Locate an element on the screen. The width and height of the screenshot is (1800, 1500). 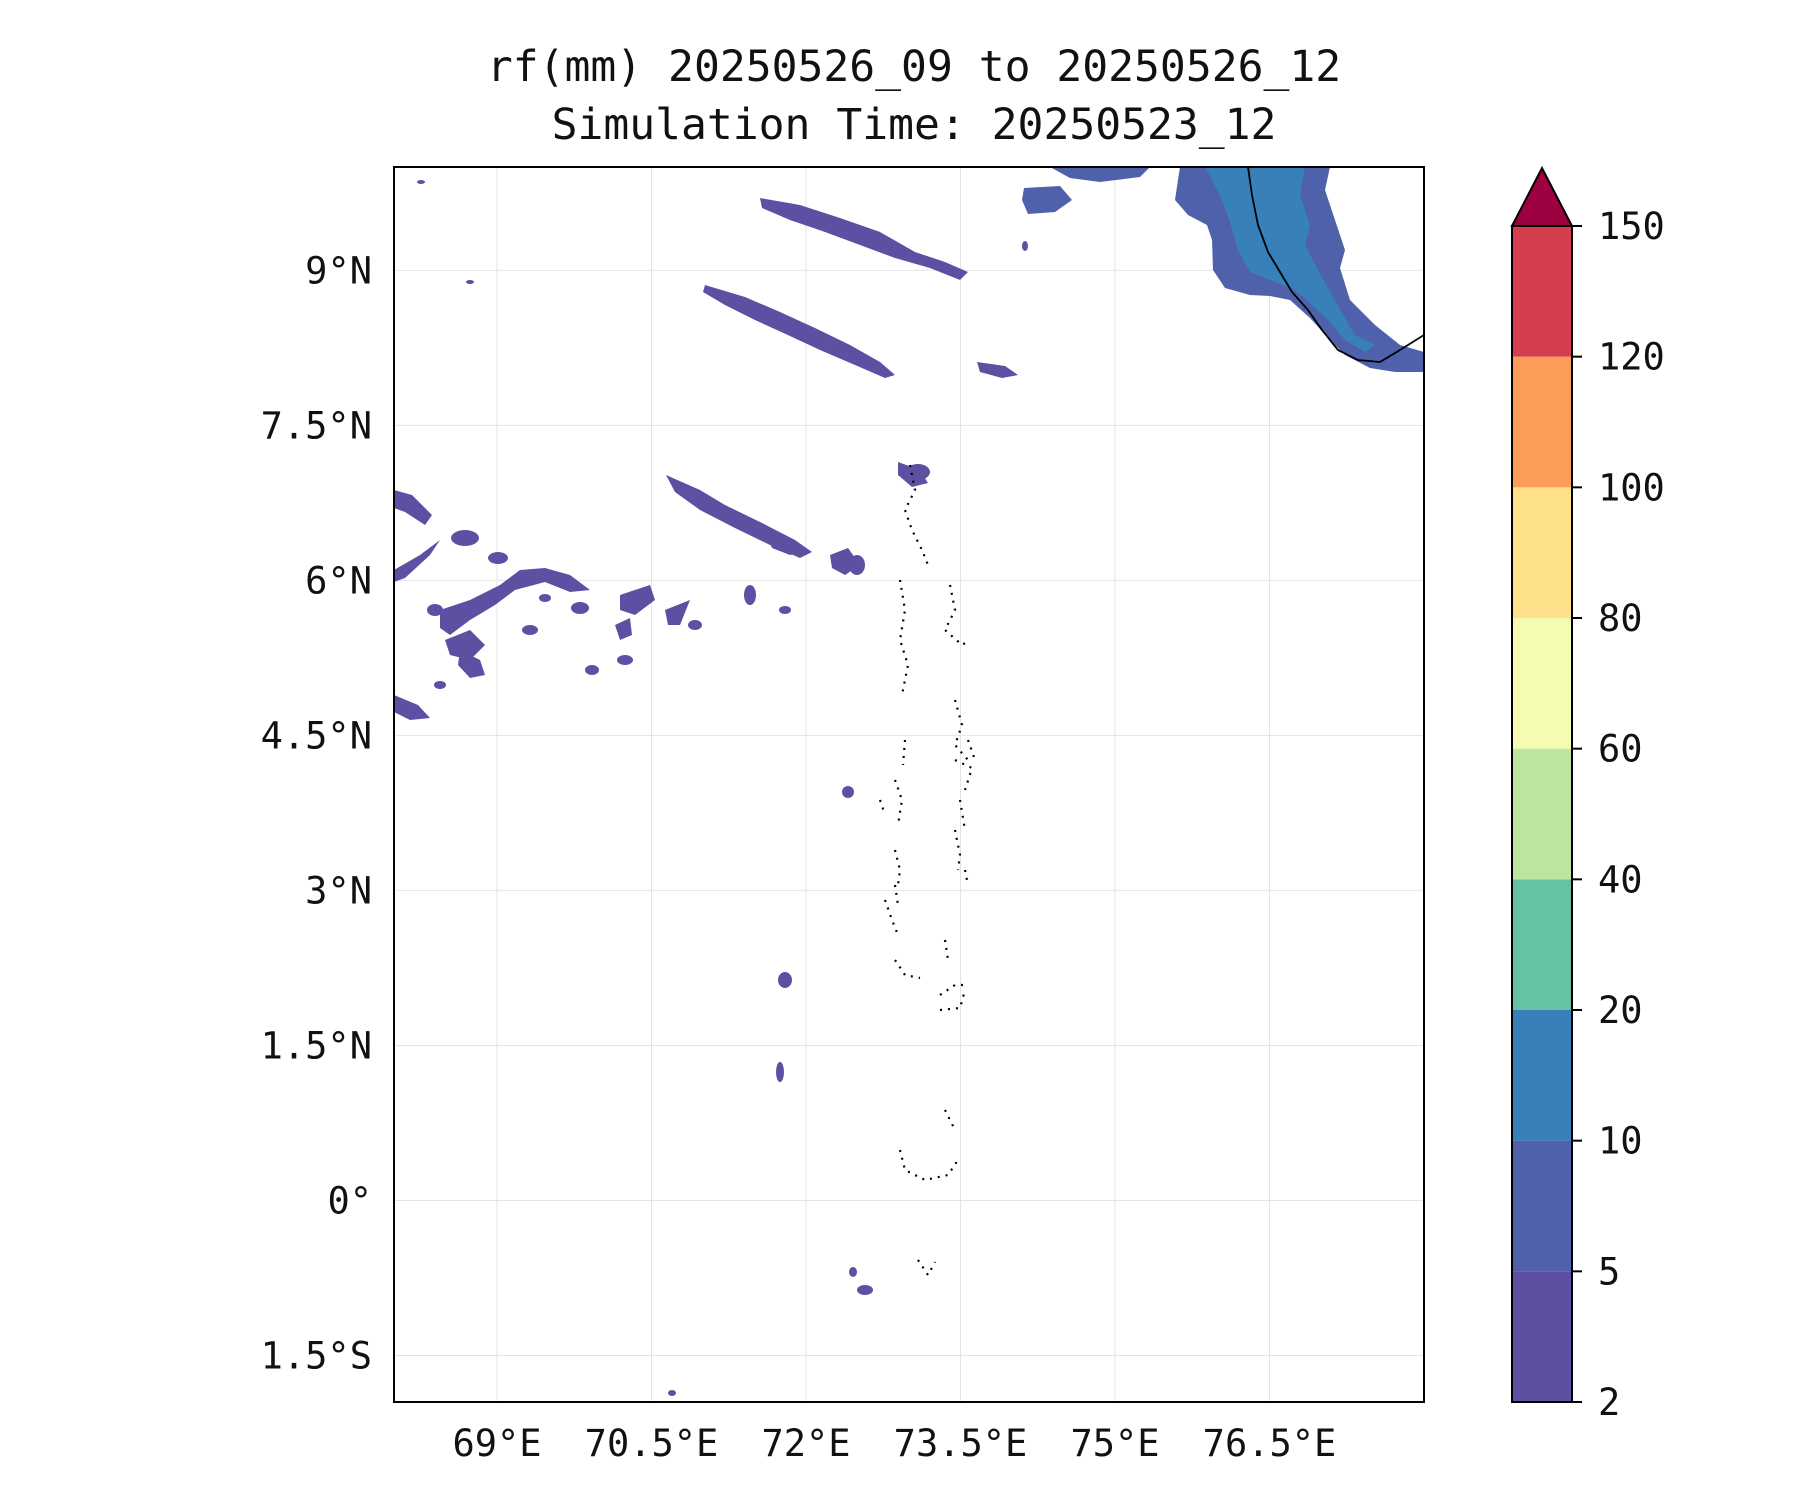
lat-tick-label: 4.5°N is located at coordinates (316, 735).